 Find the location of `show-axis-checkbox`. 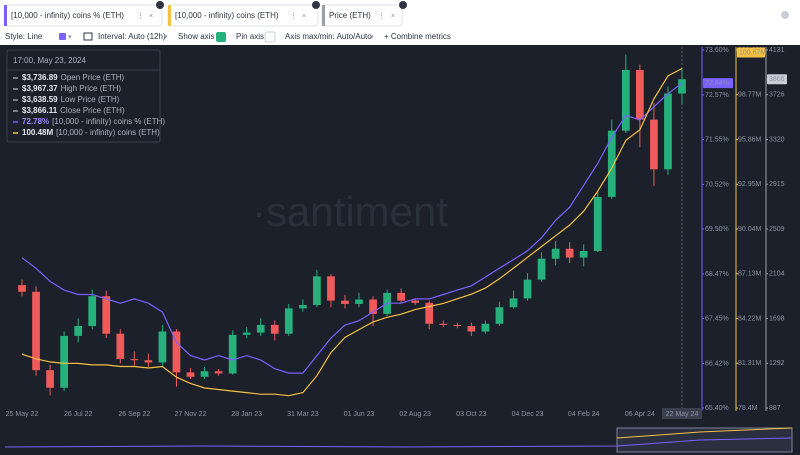

show-axis-checkbox is located at coordinates (221, 37).